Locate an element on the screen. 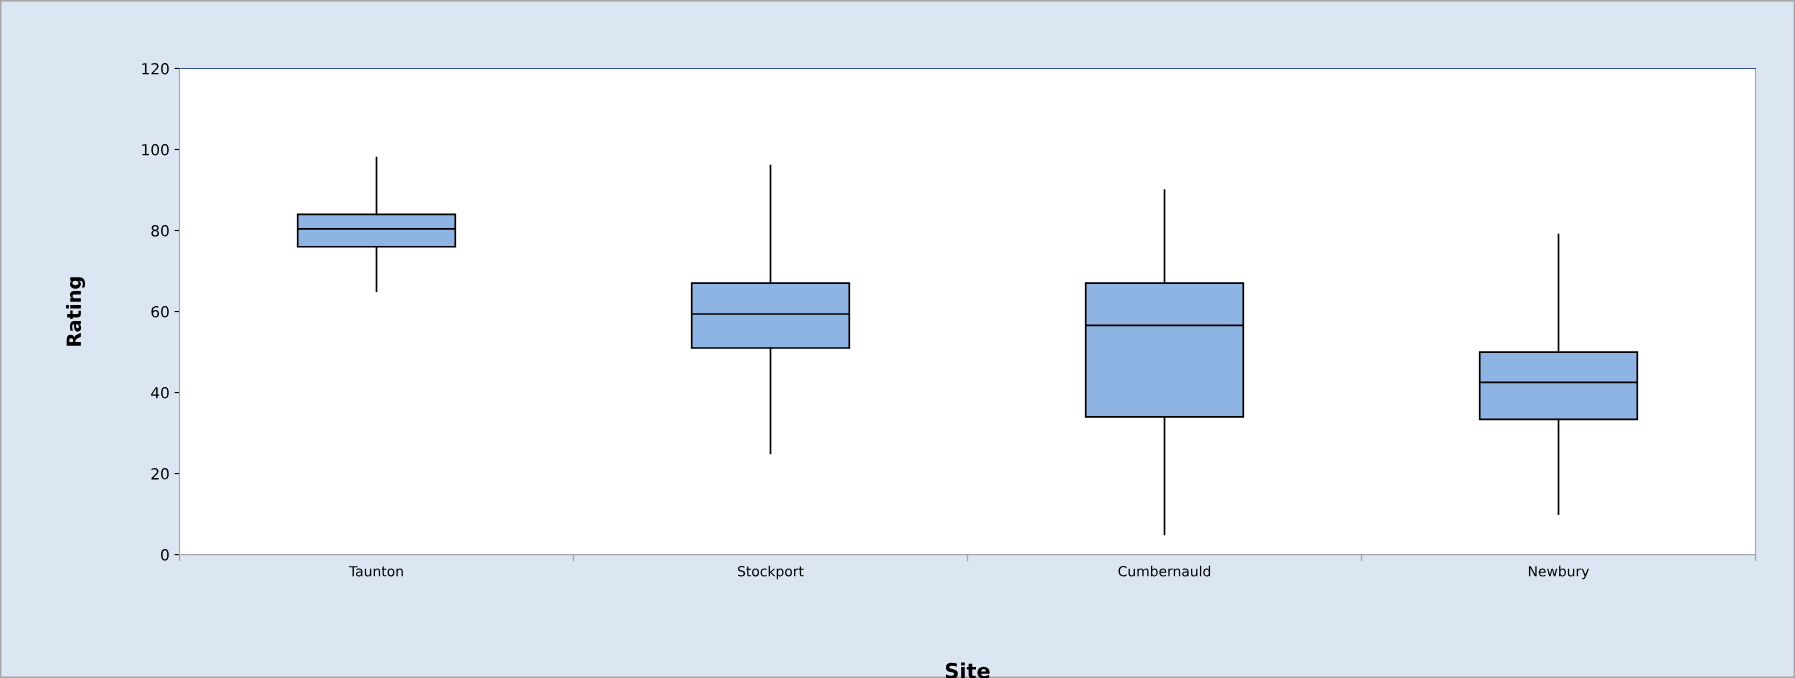 This screenshot has height=678, width=1795. x-tick-label: Newbury is located at coordinates (1559, 572).